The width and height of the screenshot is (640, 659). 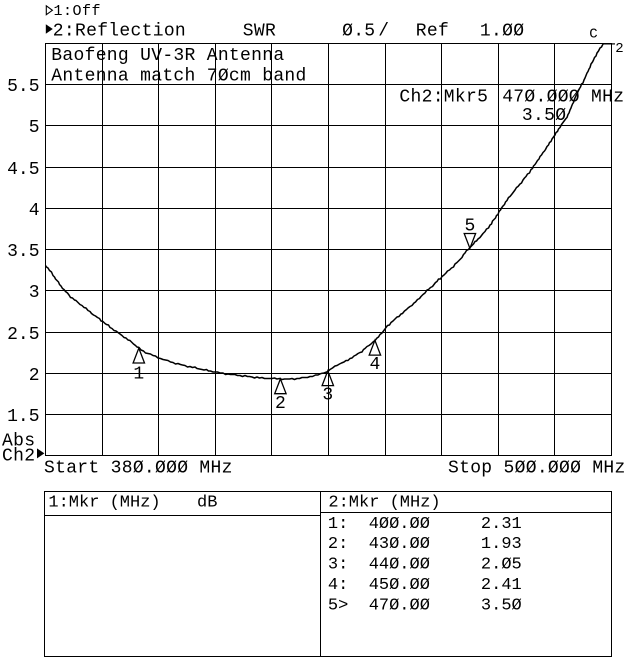 I want to click on svg-text: 3.5Ø, so click(x=544, y=116).